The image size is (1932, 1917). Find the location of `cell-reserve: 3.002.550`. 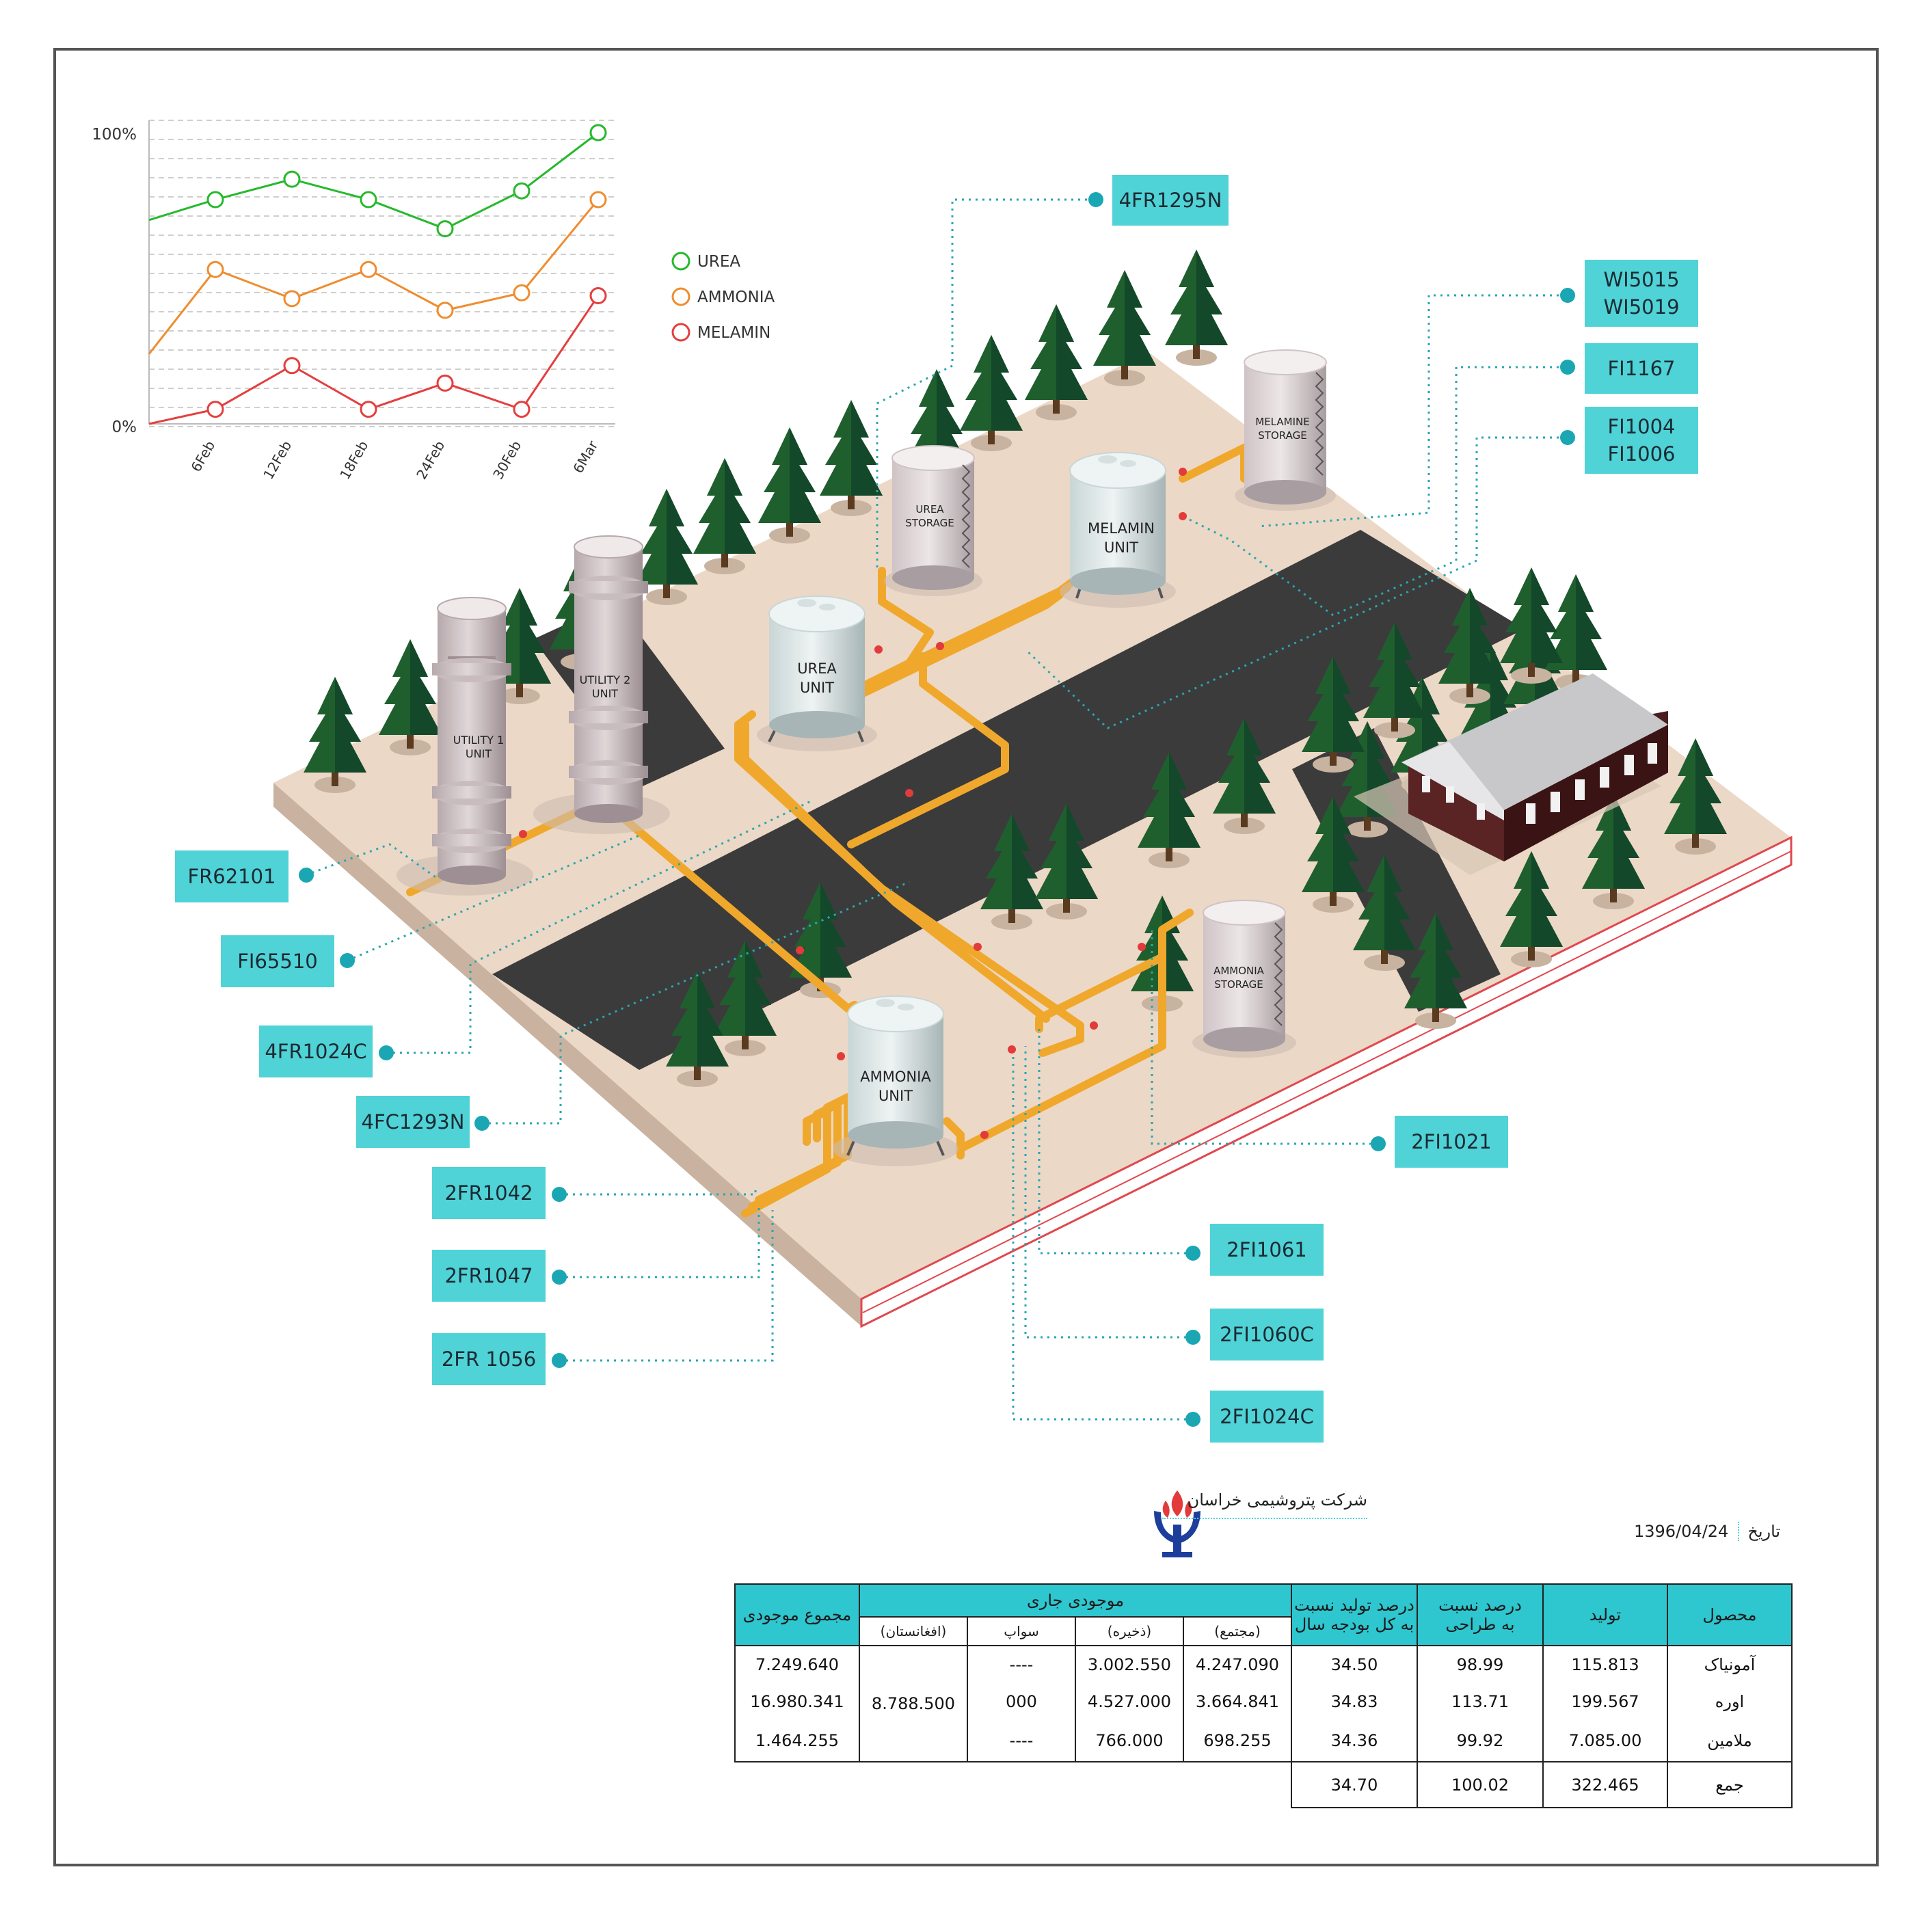

cell-reserve: 3.002.550 is located at coordinates (1129, 1665).